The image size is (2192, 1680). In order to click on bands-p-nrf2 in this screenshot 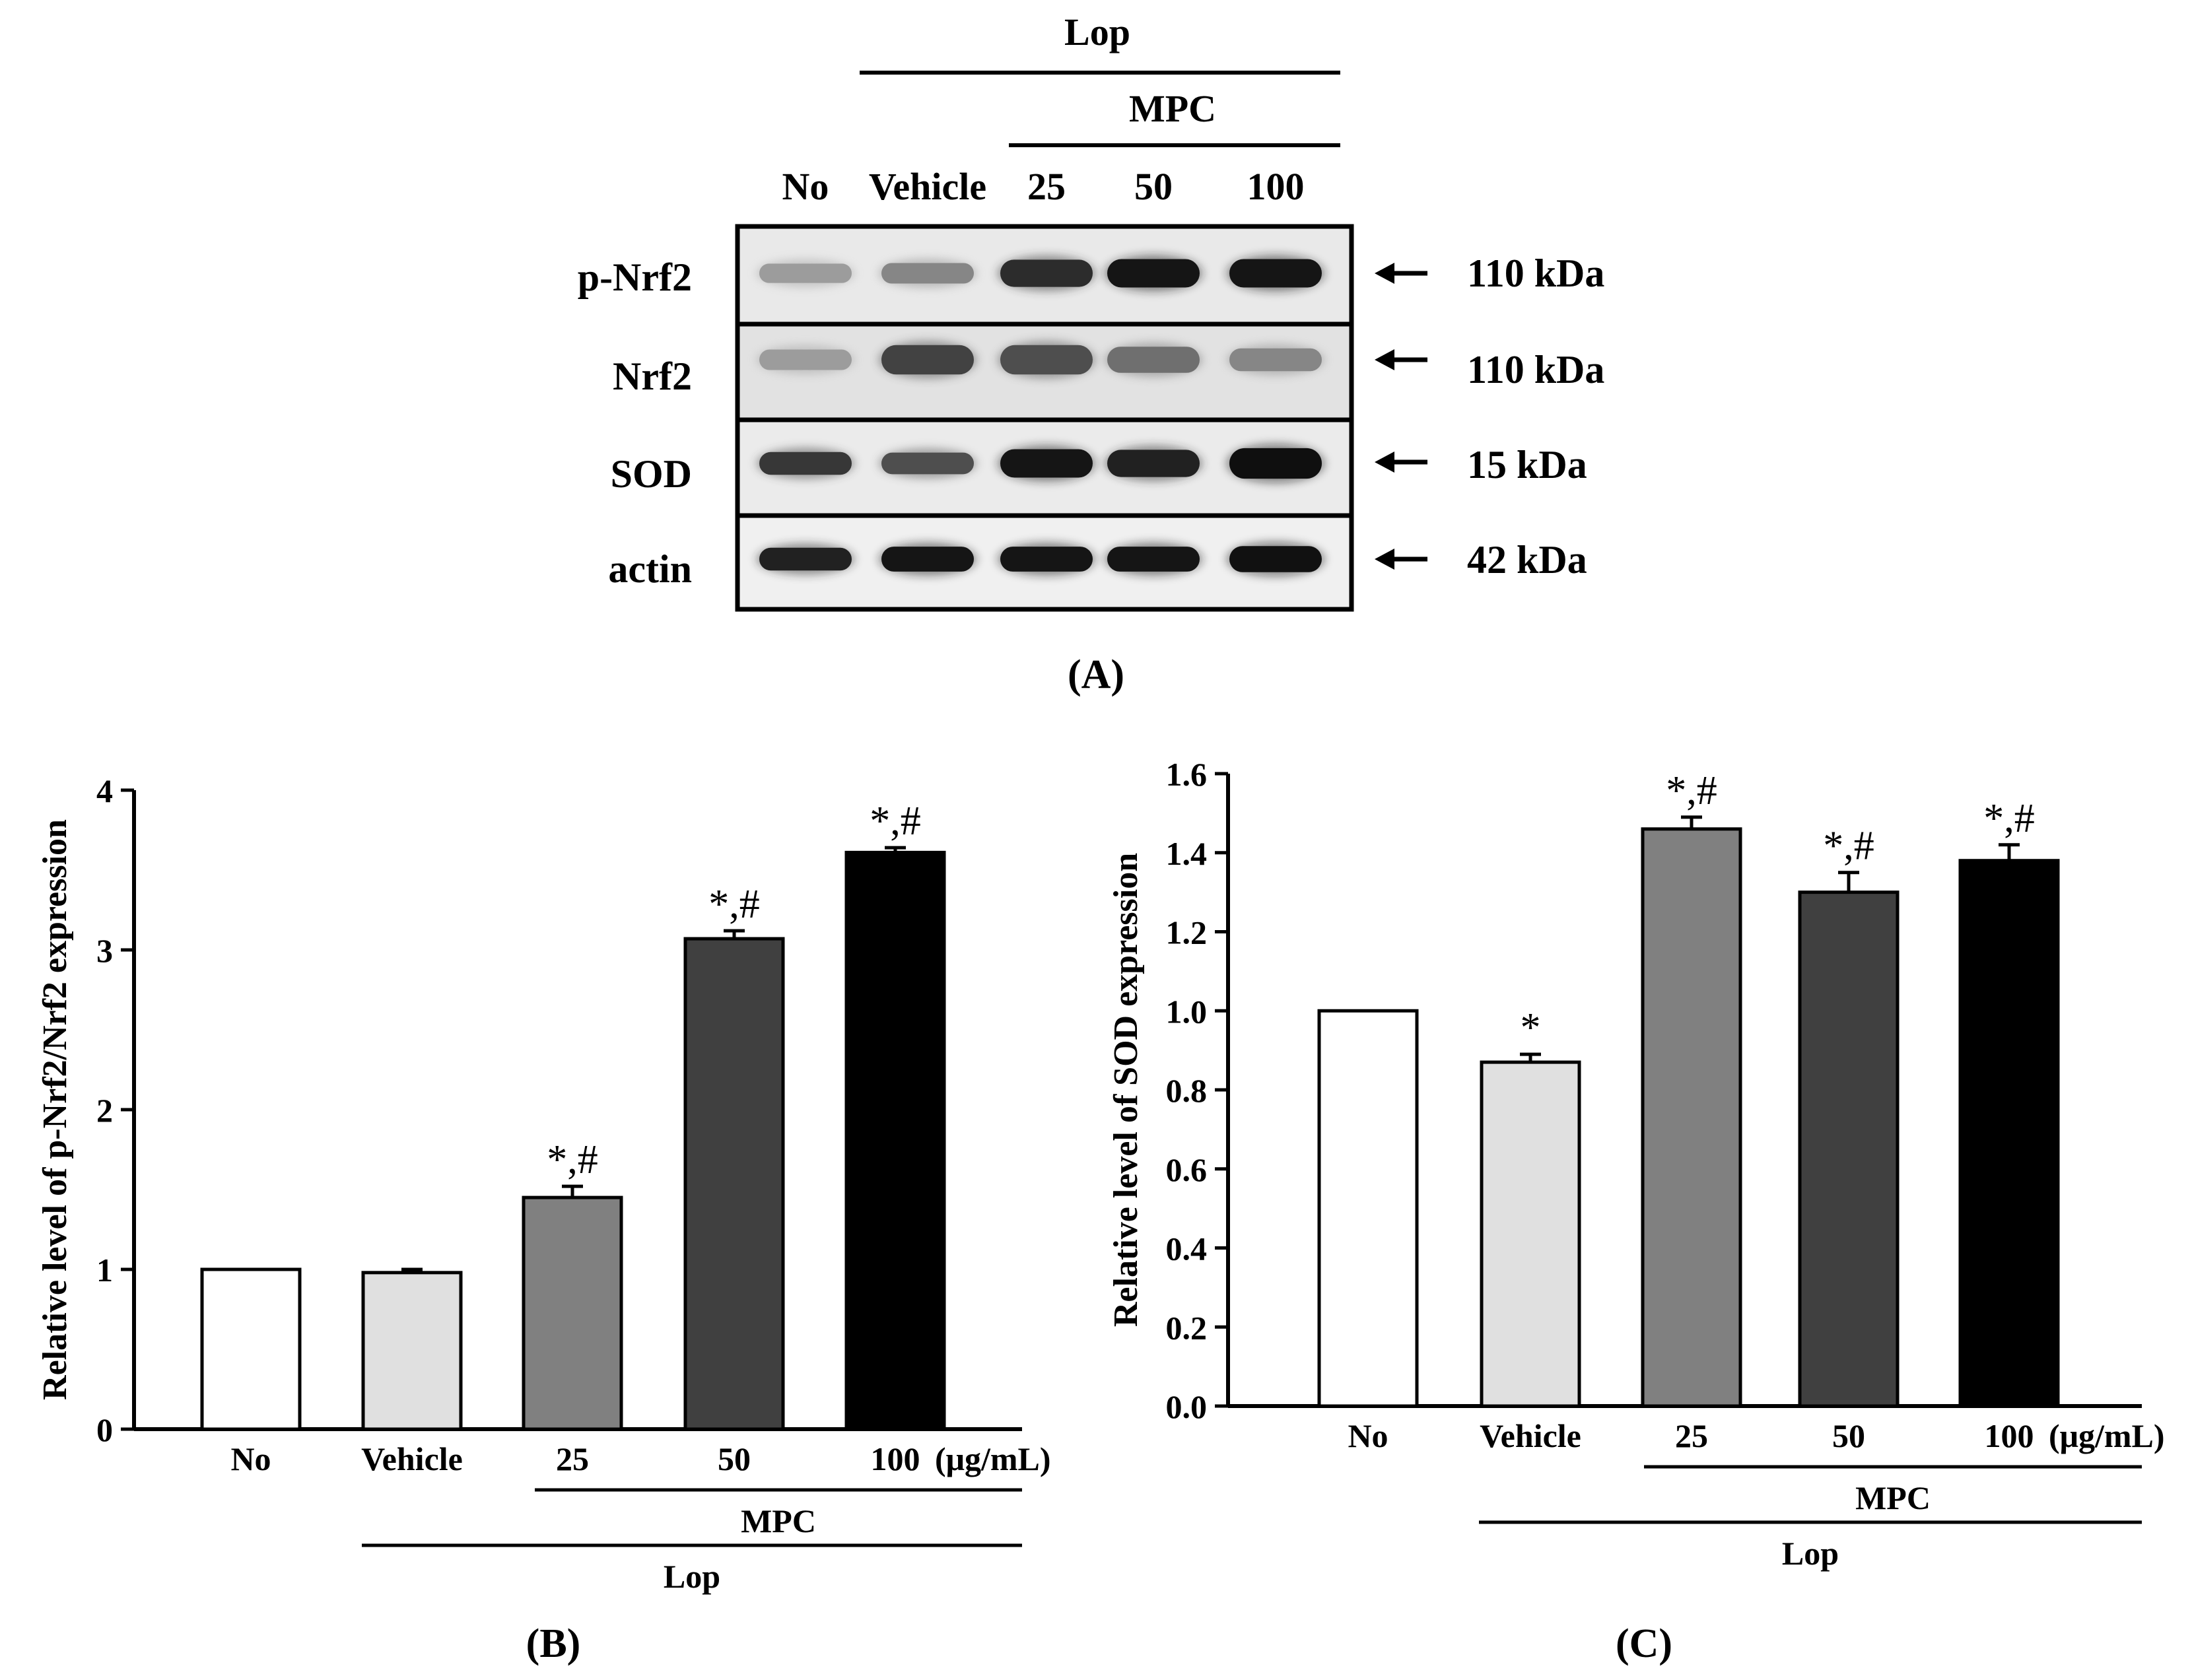, I will do `click(1040, 273)`.